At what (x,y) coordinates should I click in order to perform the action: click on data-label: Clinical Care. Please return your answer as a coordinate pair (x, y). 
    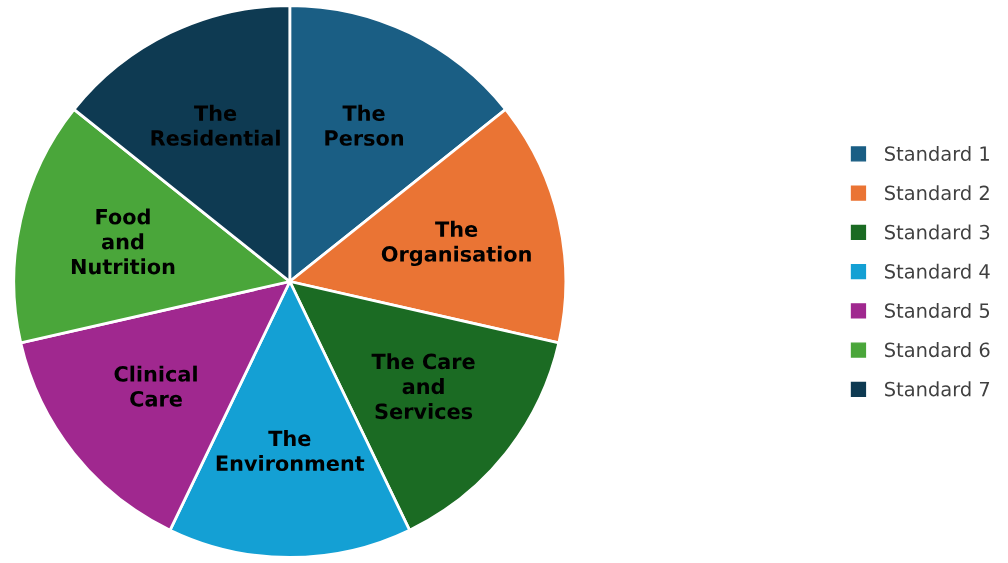
    Looking at the image, I should click on (155, 386).